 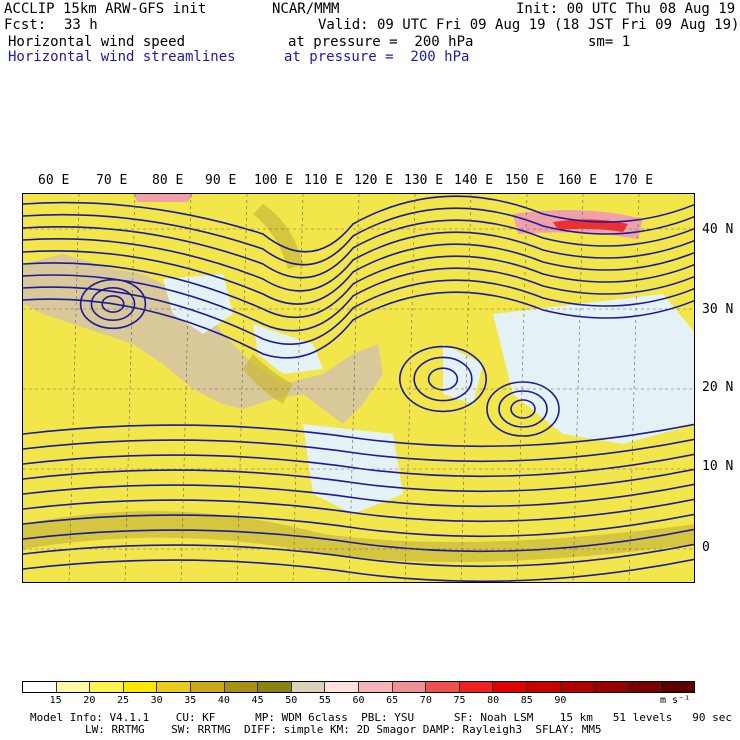 What do you see at coordinates (122, 700) in the screenshot?
I see `legend-tick-label: 25` at bounding box center [122, 700].